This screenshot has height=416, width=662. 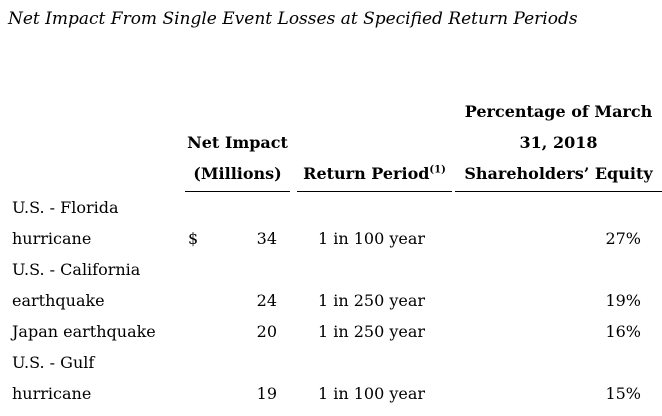 I want to click on net-impact-amount: 20, so click(x=232, y=331).